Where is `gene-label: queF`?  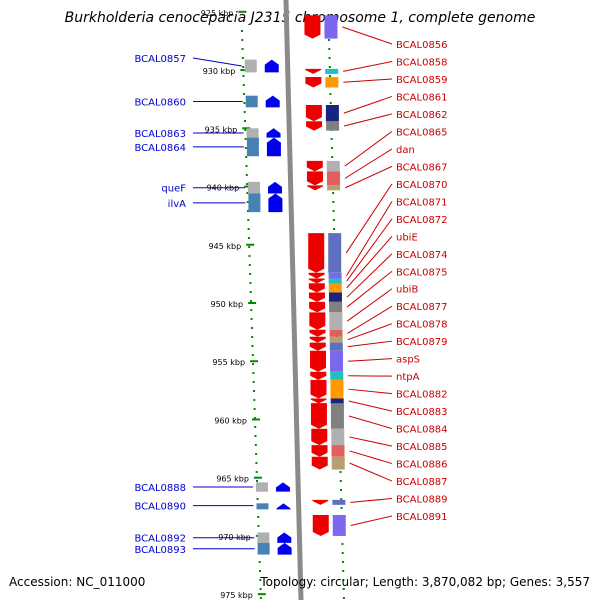
gene-label: queF is located at coordinates (173, 189).